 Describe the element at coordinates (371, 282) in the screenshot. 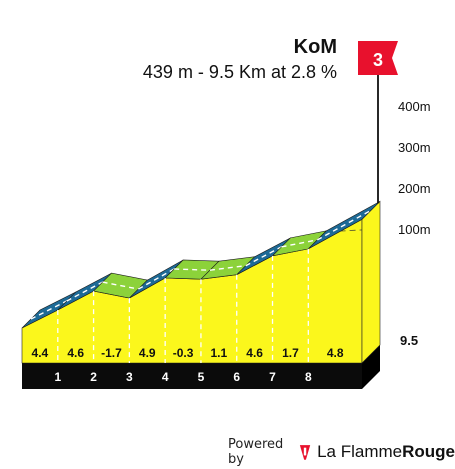

I see `profile-end-face` at that location.